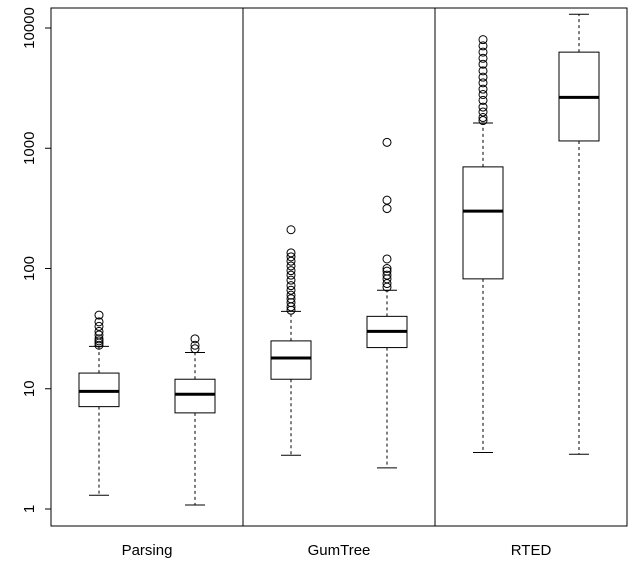 The height and width of the screenshot is (567, 636). What do you see at coordinates (147, 550) in the screenshot?
I see `category-label-parsing: Parsing` at bounding box center [147, 550].